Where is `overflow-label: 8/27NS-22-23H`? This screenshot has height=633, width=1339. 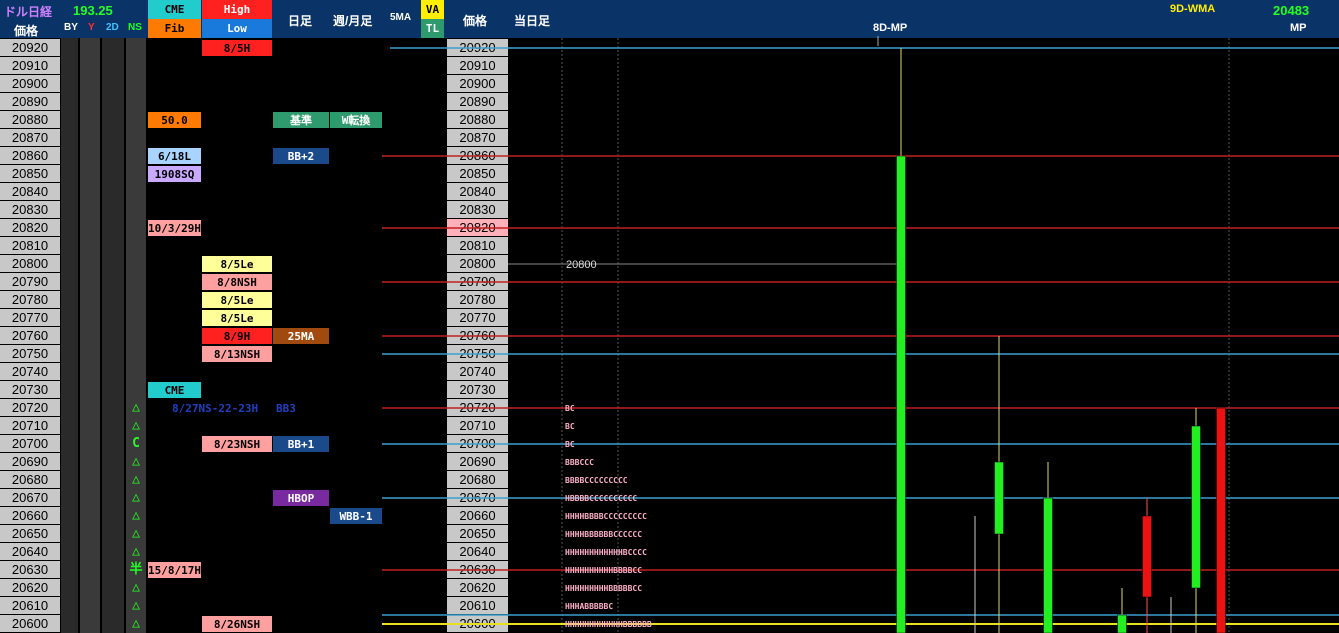
overflow-label: 8/27NS-22-23H is located at coordinates (215, 408).